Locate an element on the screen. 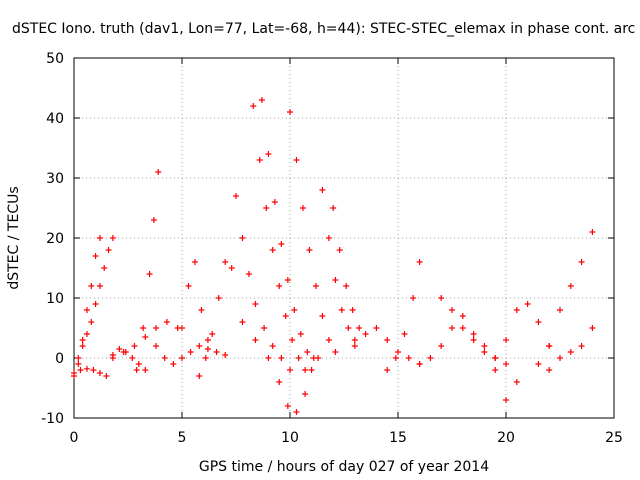 The width and height of the screenshot is (640, 480). x-tick-label: 0 is located at coordinates (74, 438).